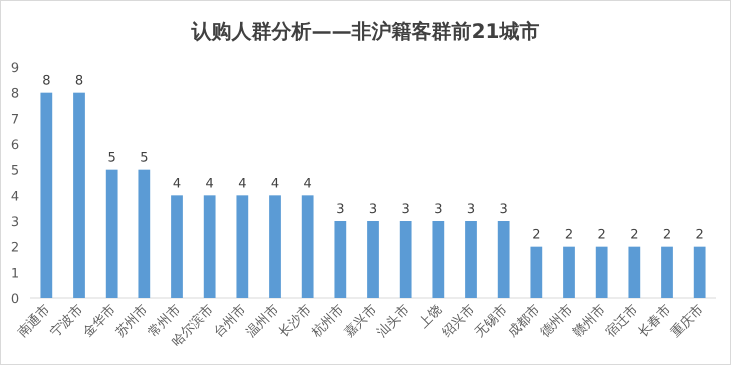 The width and height of the screenshot is (731, 365). What do you see at coordinates (15, 171) in the screenshot?
I see `y-tick-label: 5` at bounding box center [15, 171].